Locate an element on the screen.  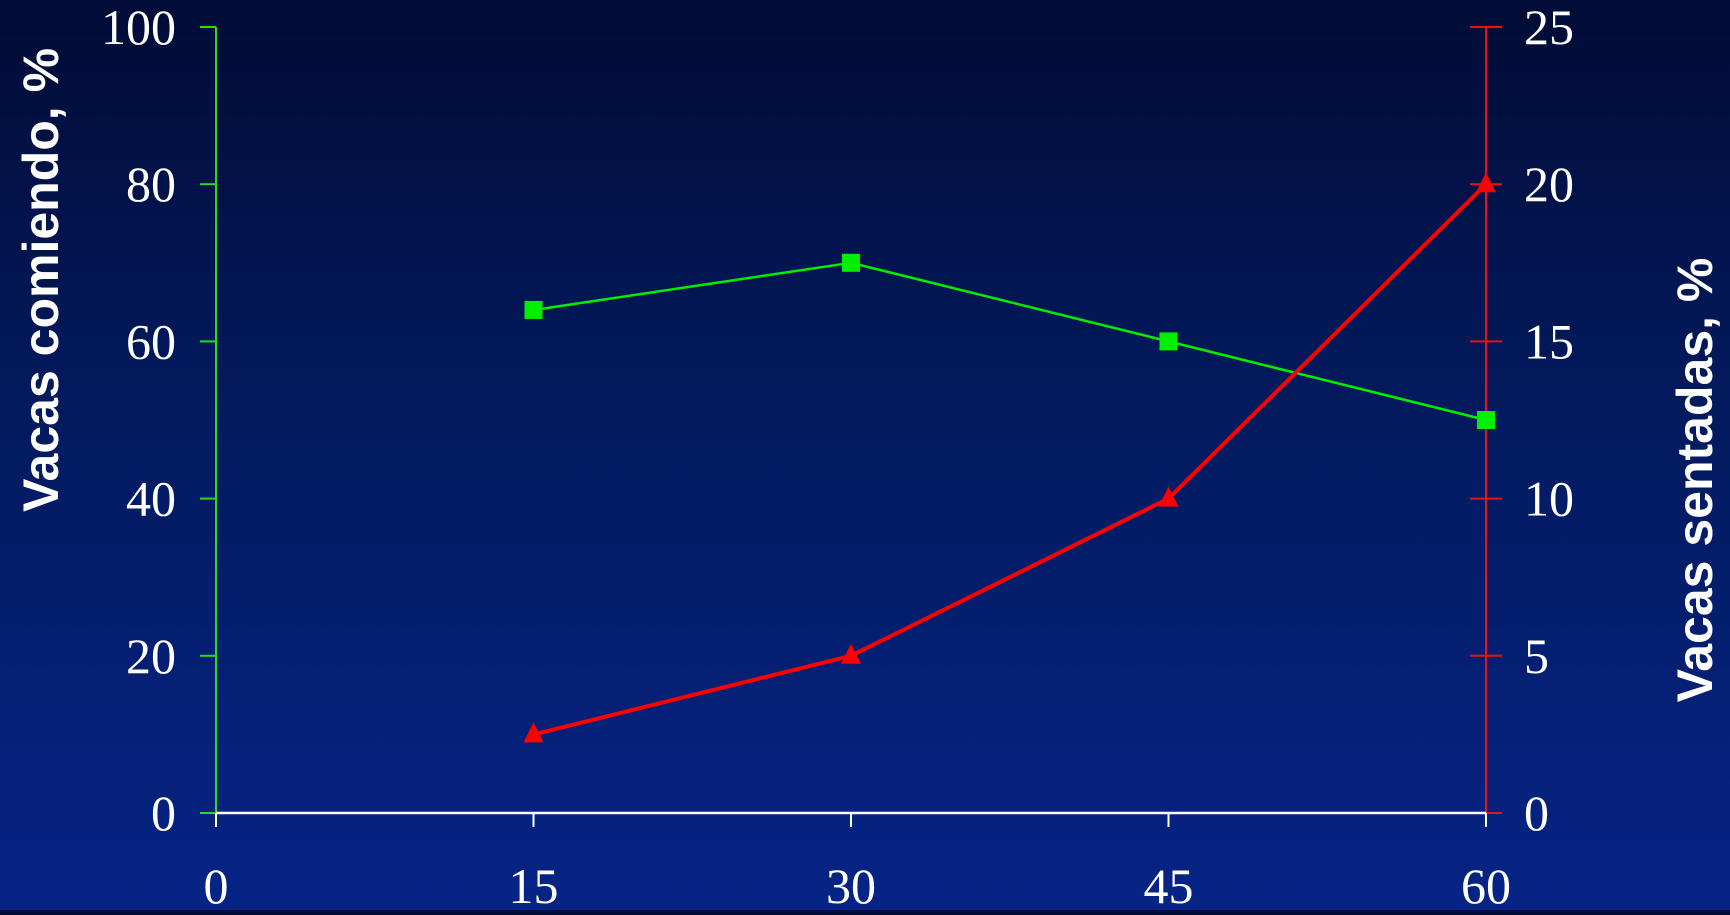
right-tick-label: 10 is located at coordinates (1549, 499).